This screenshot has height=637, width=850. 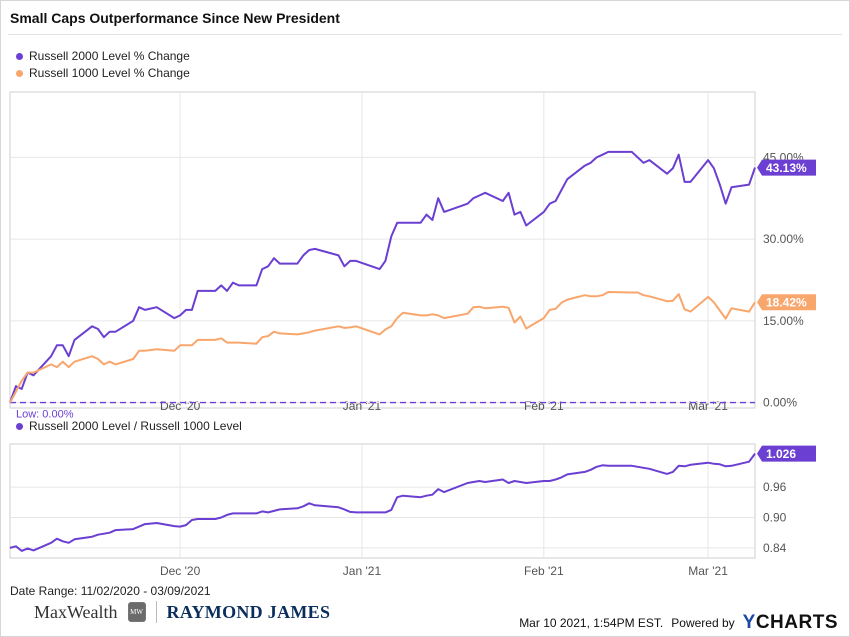 What do you see at coordinates (76, 611) in the screenshot?
I see `maxwealth-logo: MaxWealth` at bounding box center [76, 611].